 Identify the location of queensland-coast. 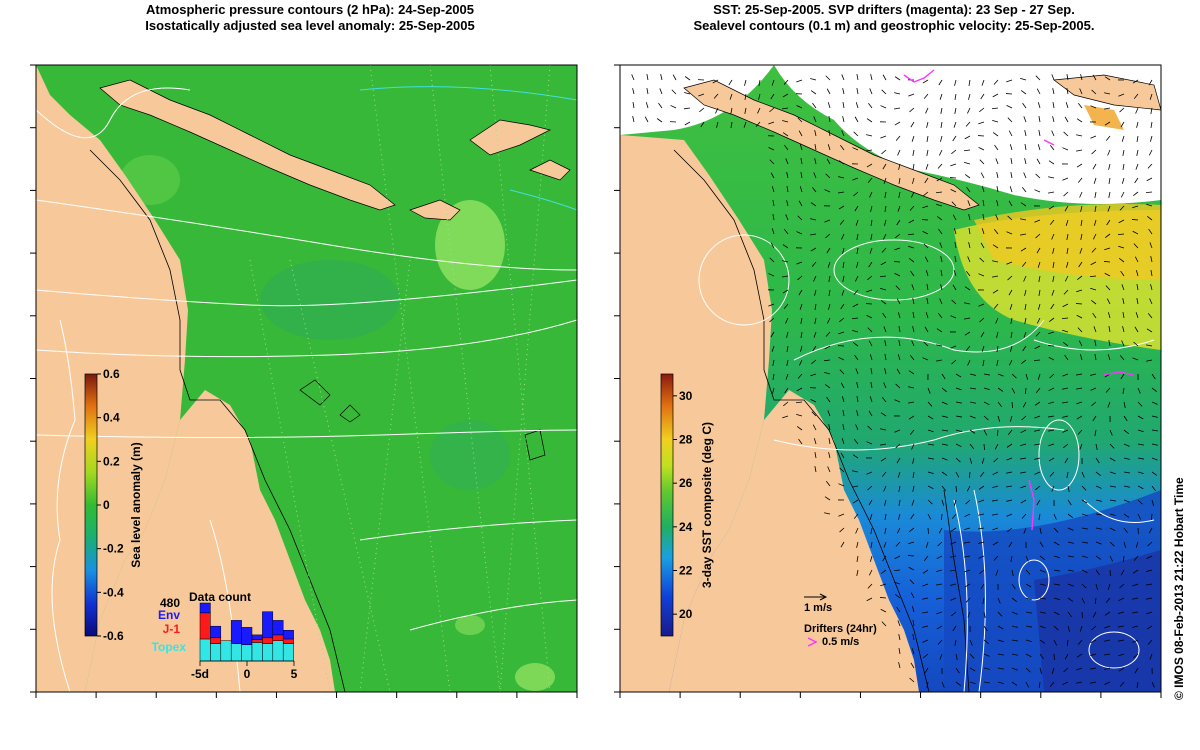
(794, 541).